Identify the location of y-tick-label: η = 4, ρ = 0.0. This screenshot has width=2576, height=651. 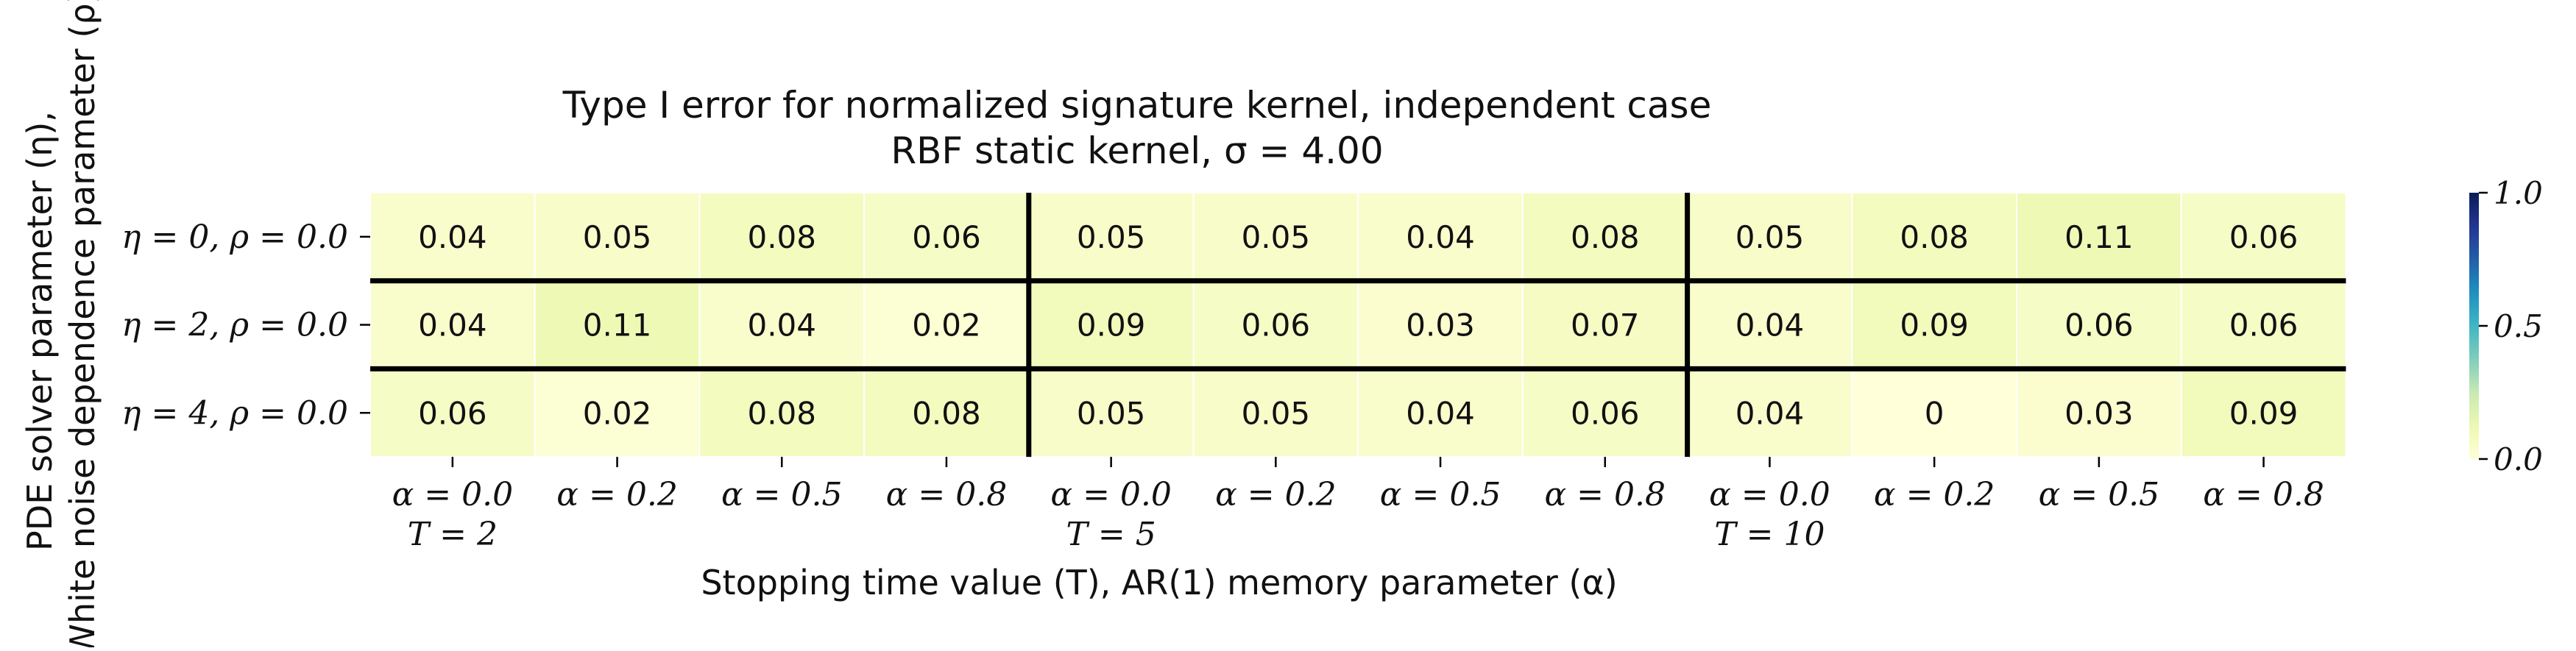
(234, 413).